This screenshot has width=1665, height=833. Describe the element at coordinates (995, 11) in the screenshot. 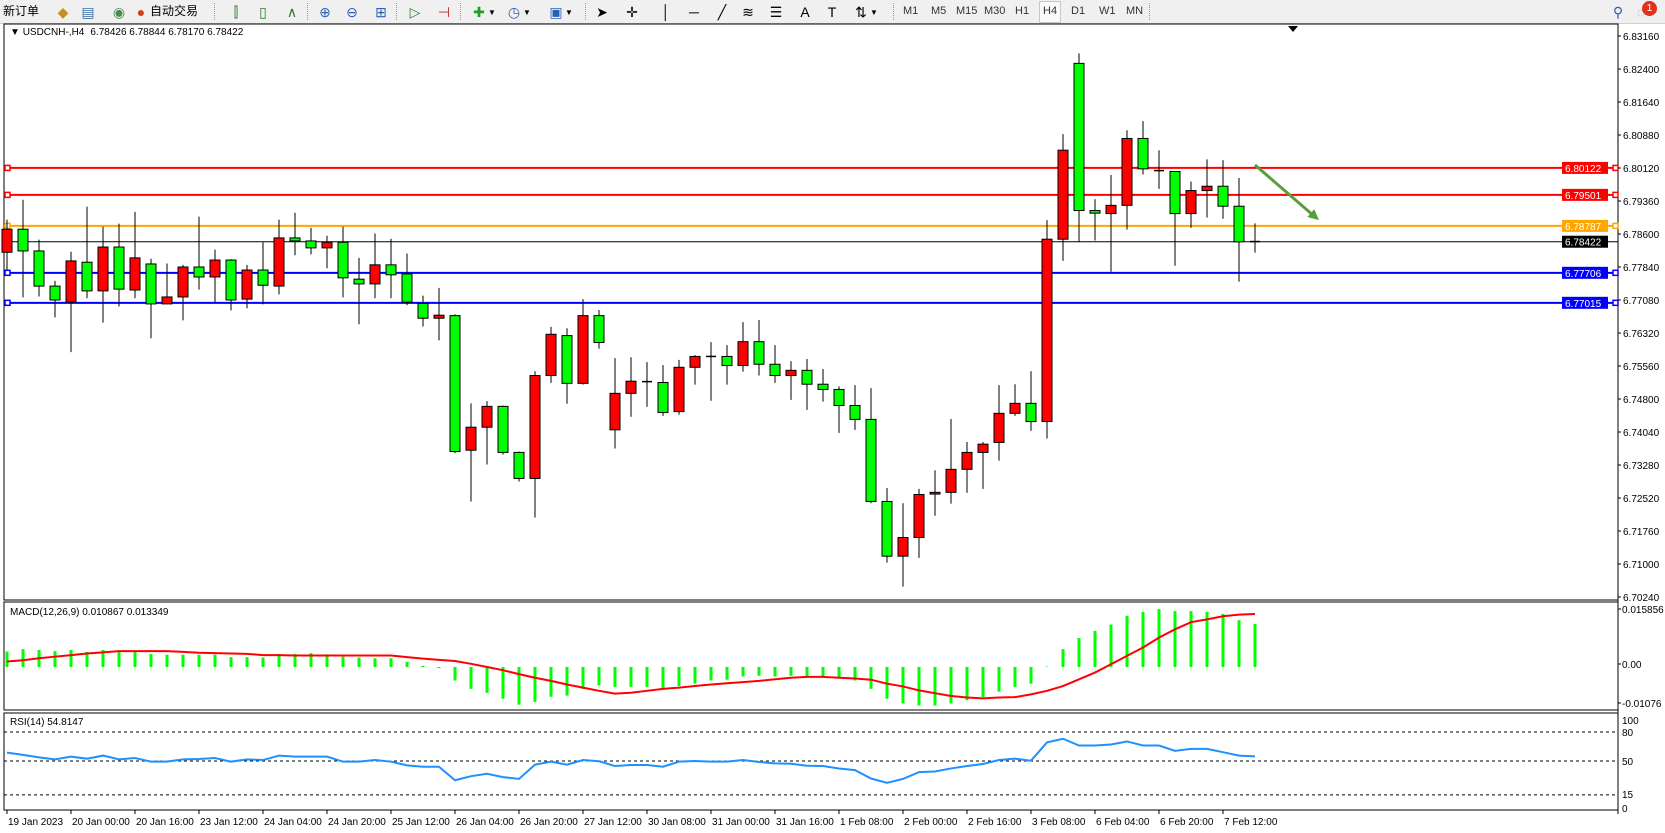

I see `timeframe-m30: M30` at that location.